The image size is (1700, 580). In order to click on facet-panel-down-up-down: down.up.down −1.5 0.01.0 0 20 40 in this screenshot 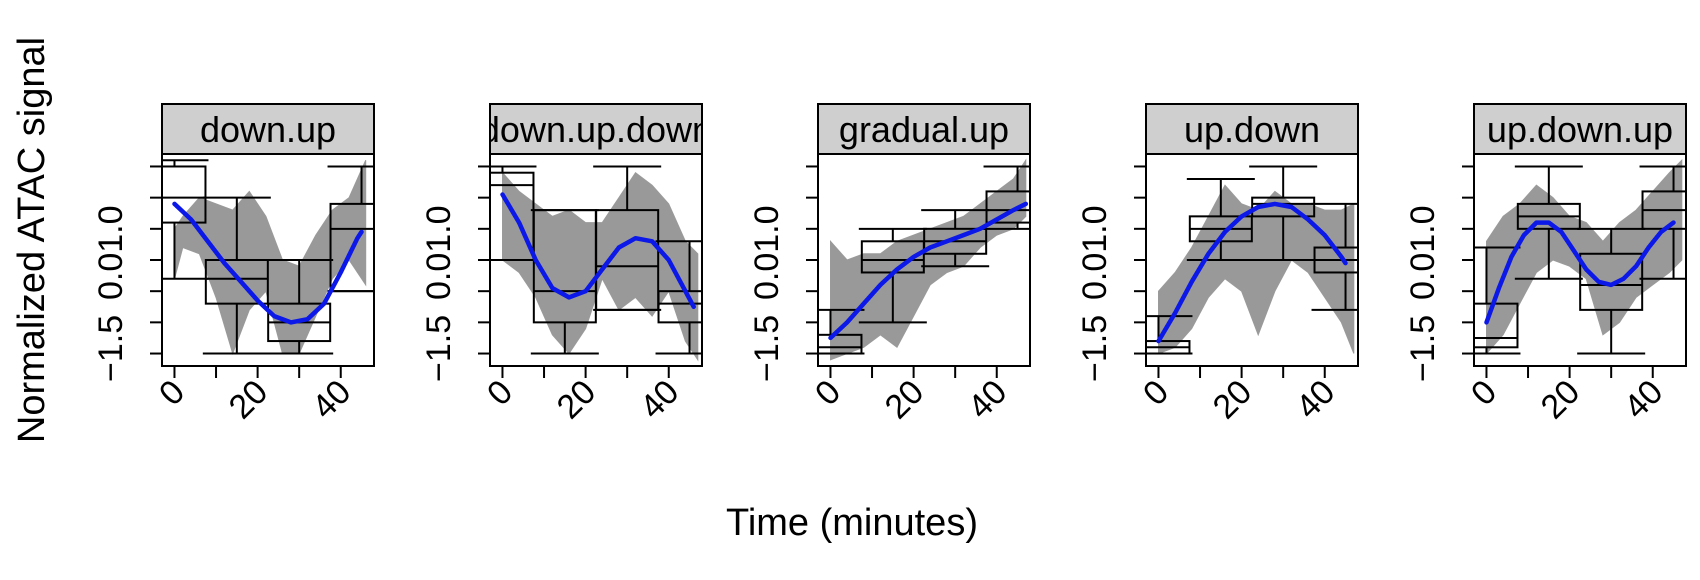, I will do `click(566, 265)`.